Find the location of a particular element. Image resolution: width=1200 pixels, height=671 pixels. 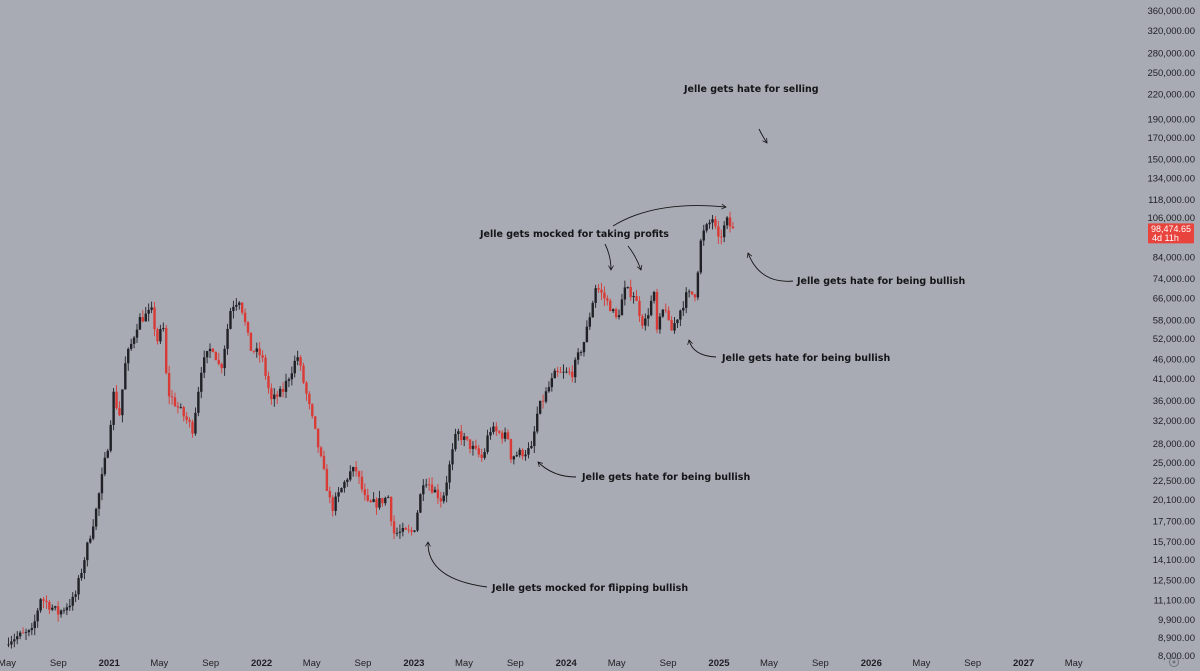

current-price-countdown: 4d 11h is located at coordinates (1165, 238).